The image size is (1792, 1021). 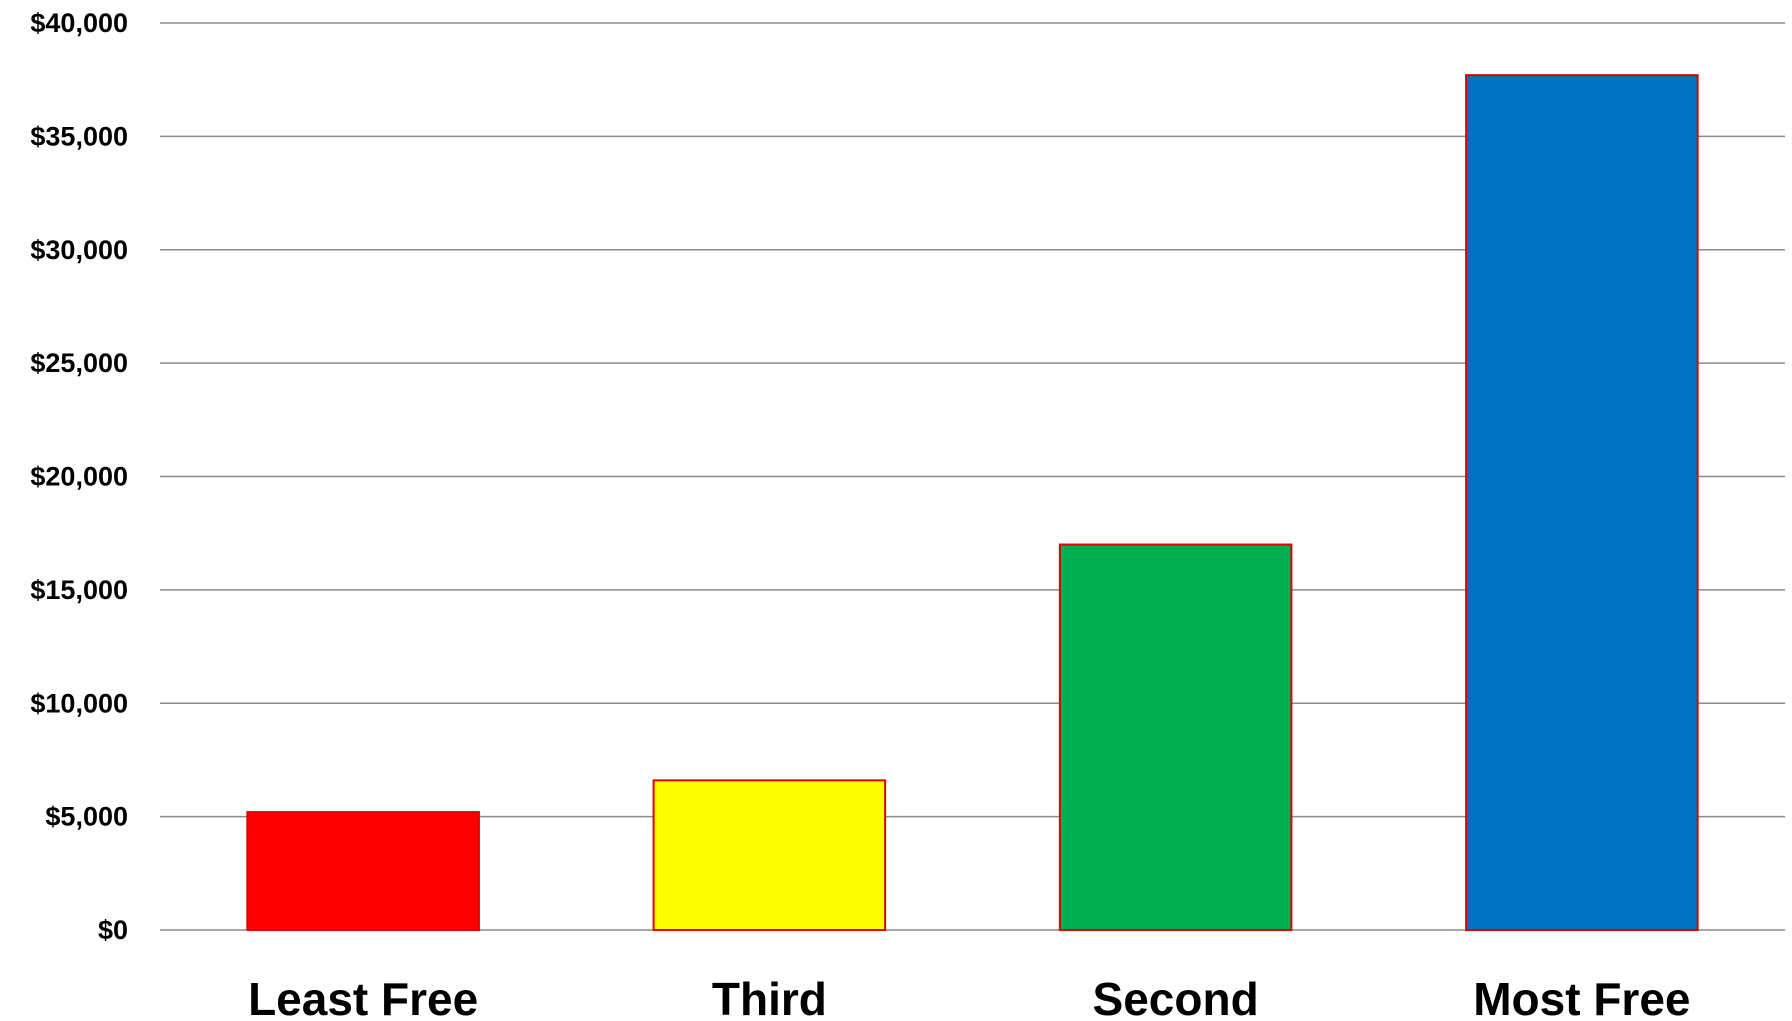 What do you see at coordinates (1175, 737) in the screenshot?
I see `bar-second` at bounding box center [1175, 737].